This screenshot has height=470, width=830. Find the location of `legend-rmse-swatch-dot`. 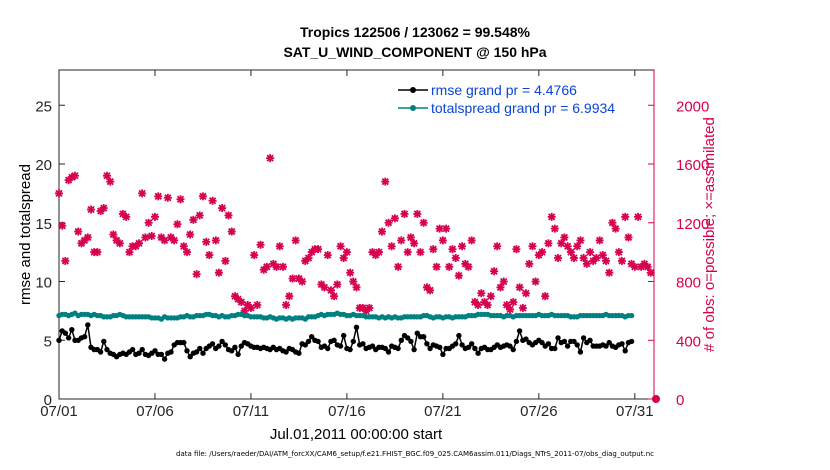

legend-rmse-swatch-dot is located at coordinates (413, 90).